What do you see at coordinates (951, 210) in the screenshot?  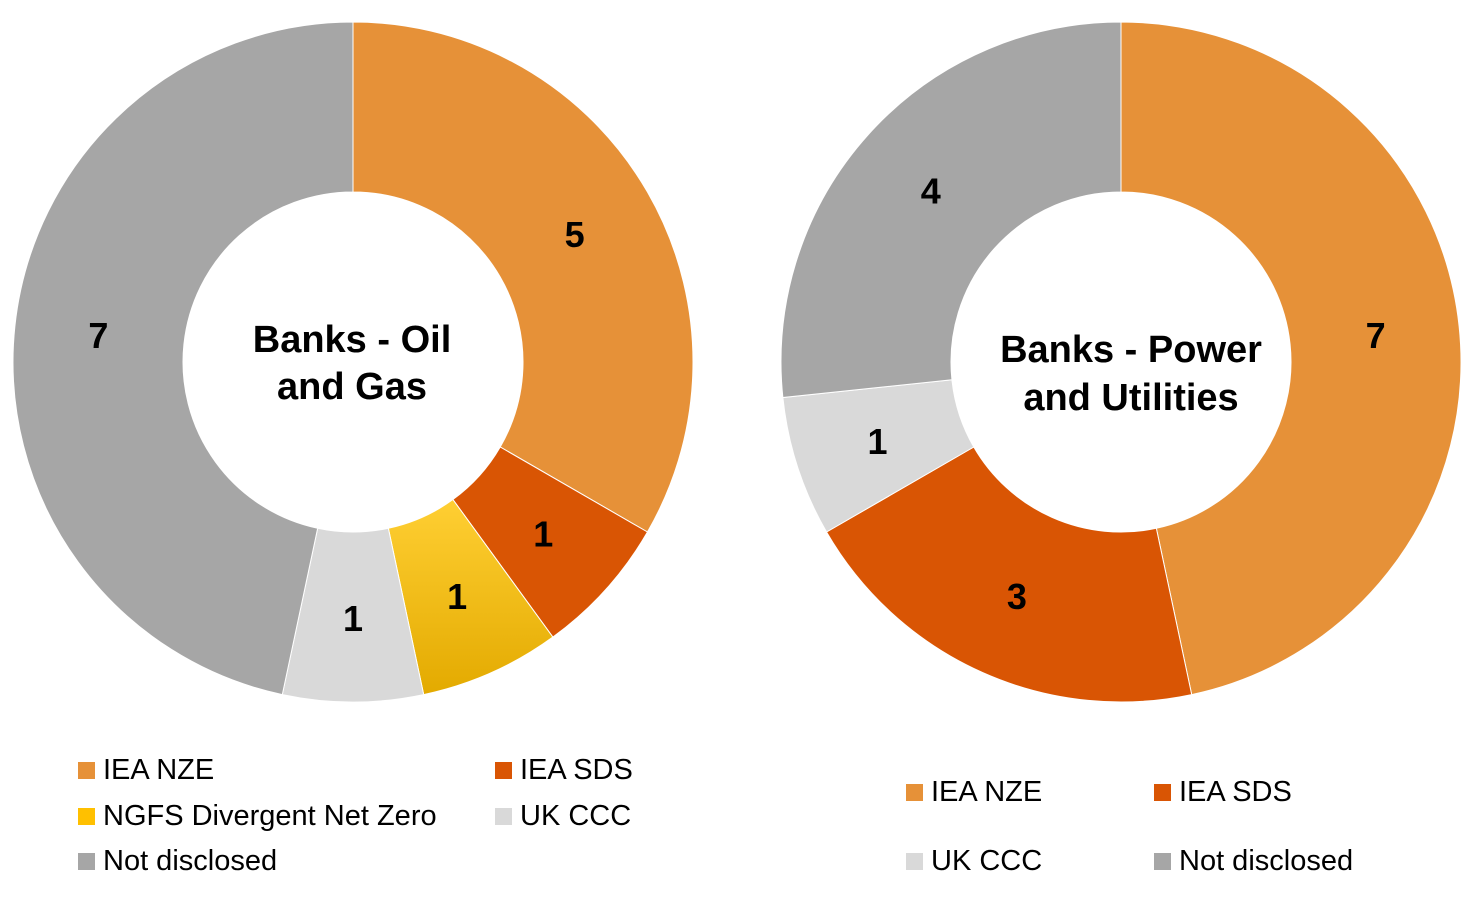 I see `power-utilities-slice-not-disclosed` at bounding box center [951, 210].